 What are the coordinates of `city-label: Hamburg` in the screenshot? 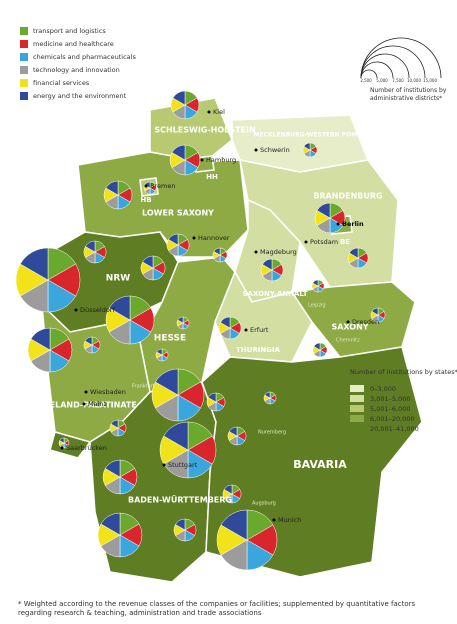 It's located at (221, 160).